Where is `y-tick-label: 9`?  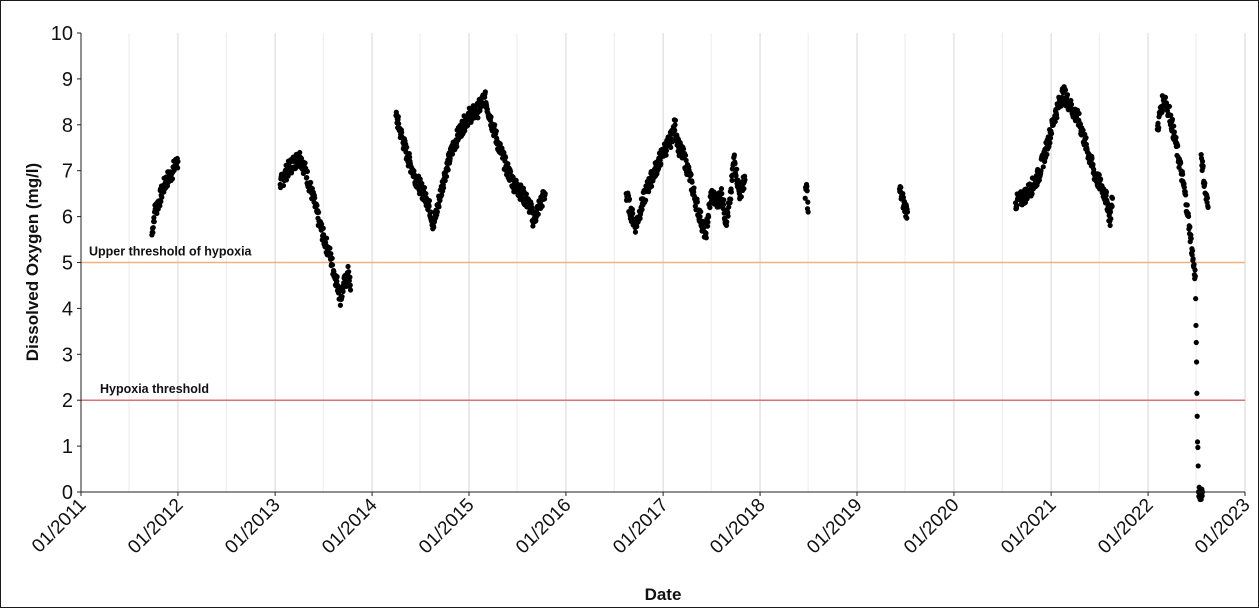 y-tick-label: 9 is located at coordinates (67, 80).